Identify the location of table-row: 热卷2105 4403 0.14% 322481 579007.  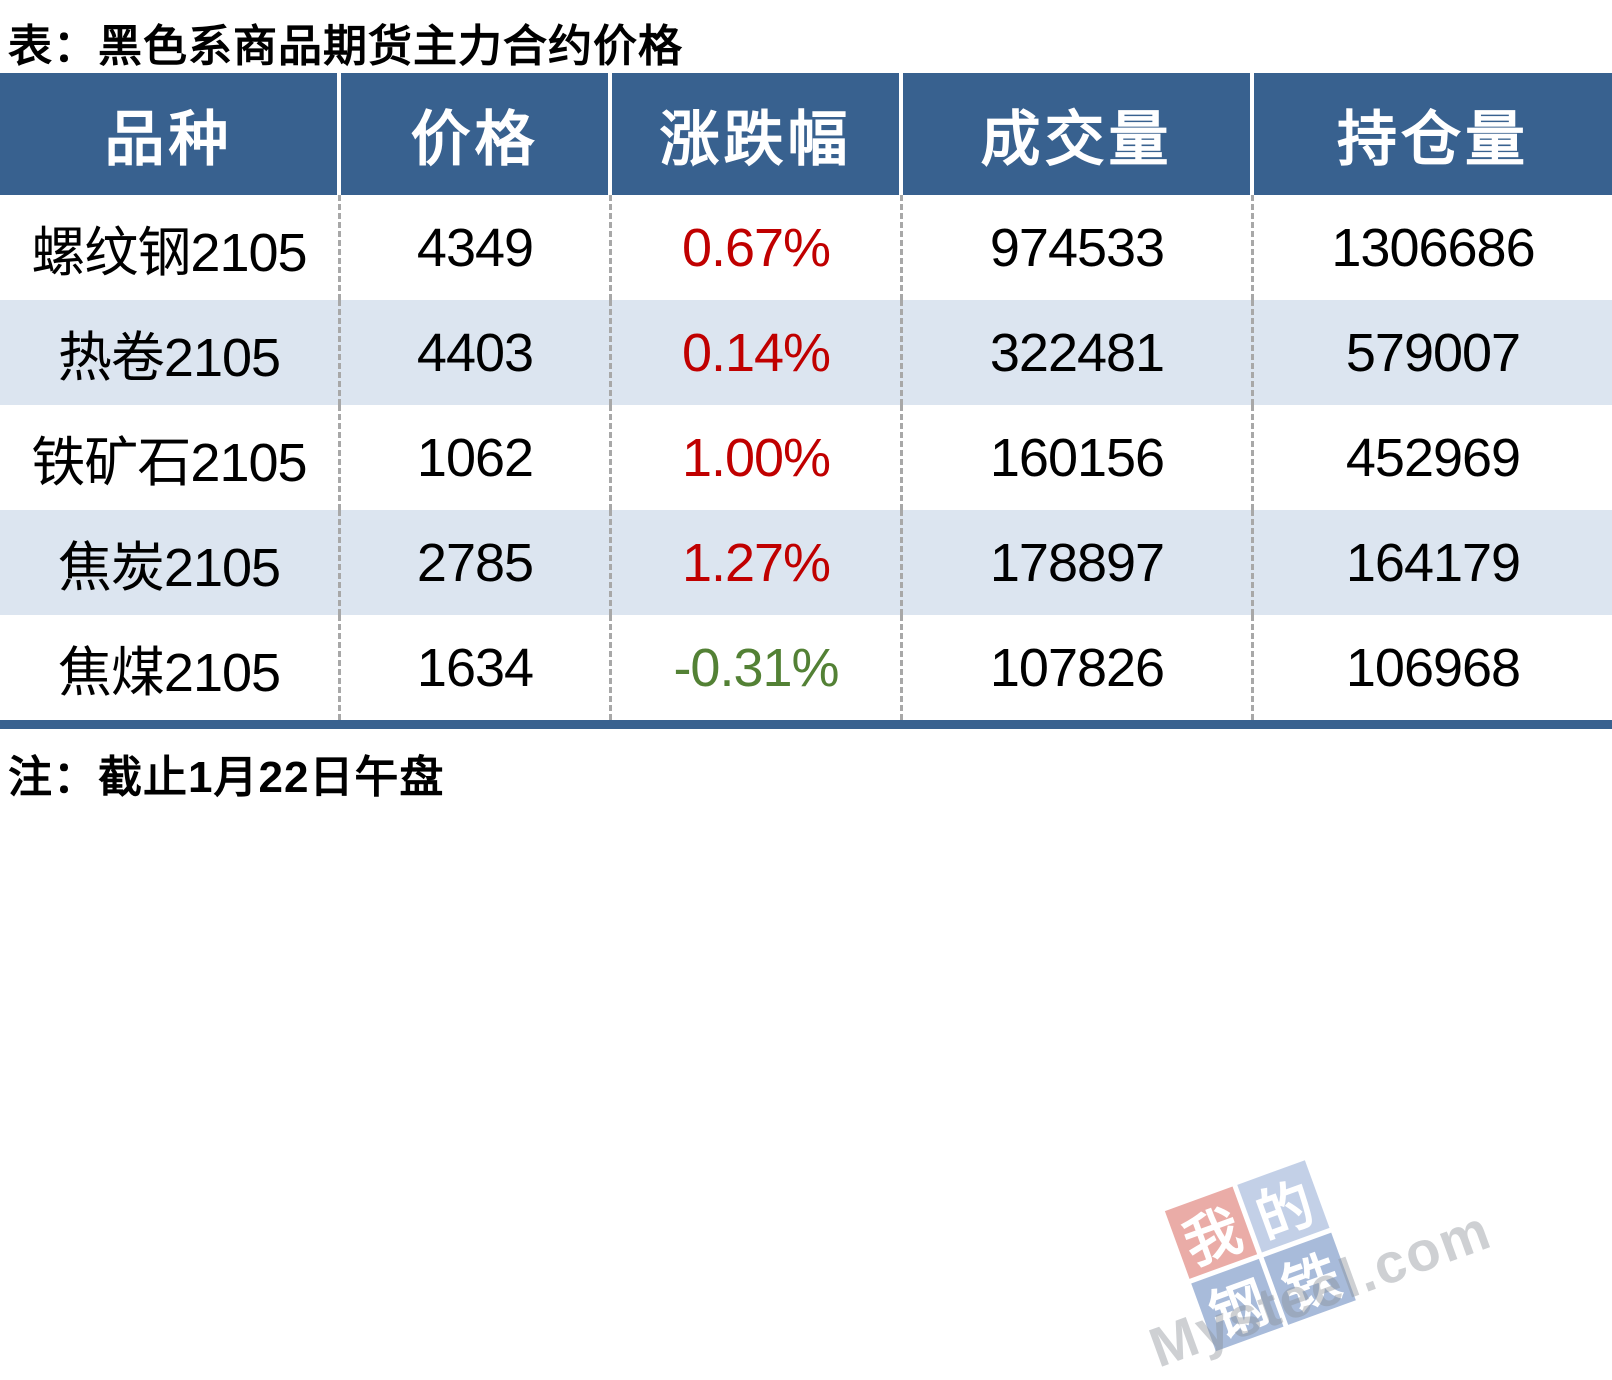
(806, 352).